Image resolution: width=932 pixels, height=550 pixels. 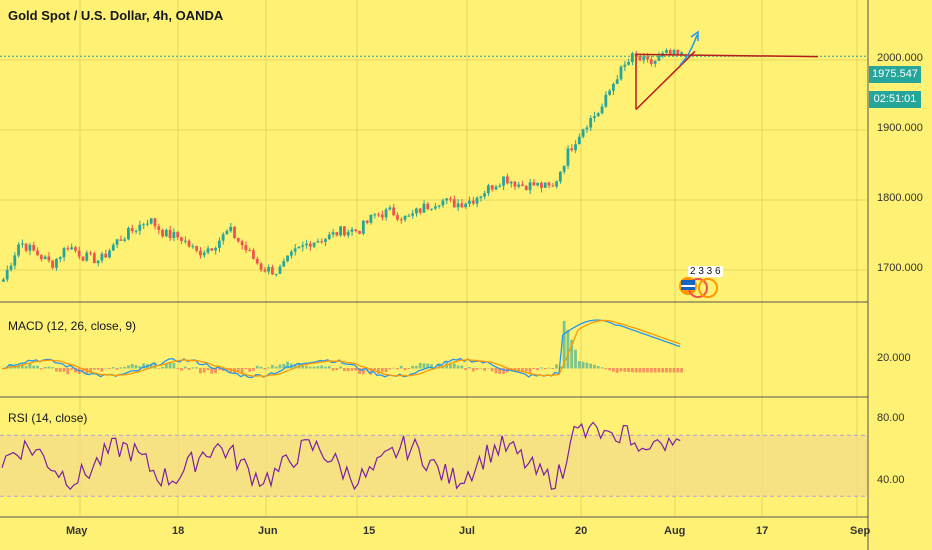 I want to click on countdown-tag: 02:51:01, so click(x=895, y=99).